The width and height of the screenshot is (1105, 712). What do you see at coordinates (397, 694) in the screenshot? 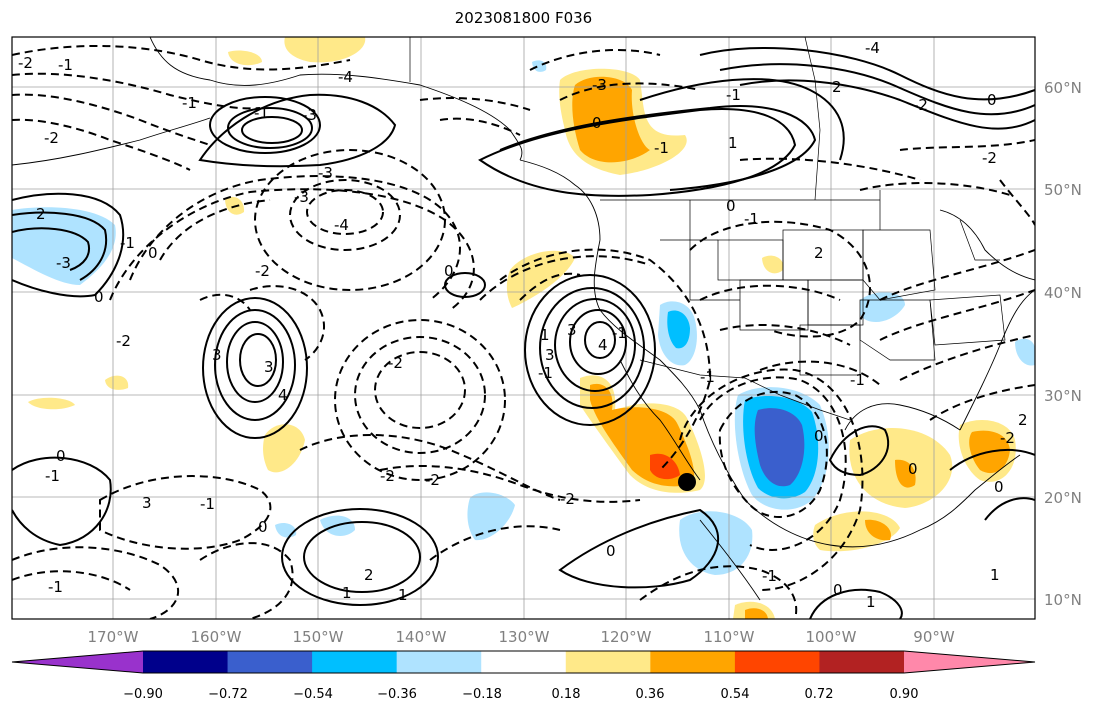
I see `colorbar-tick-label: −0.36` at bounding box center [397, 694].